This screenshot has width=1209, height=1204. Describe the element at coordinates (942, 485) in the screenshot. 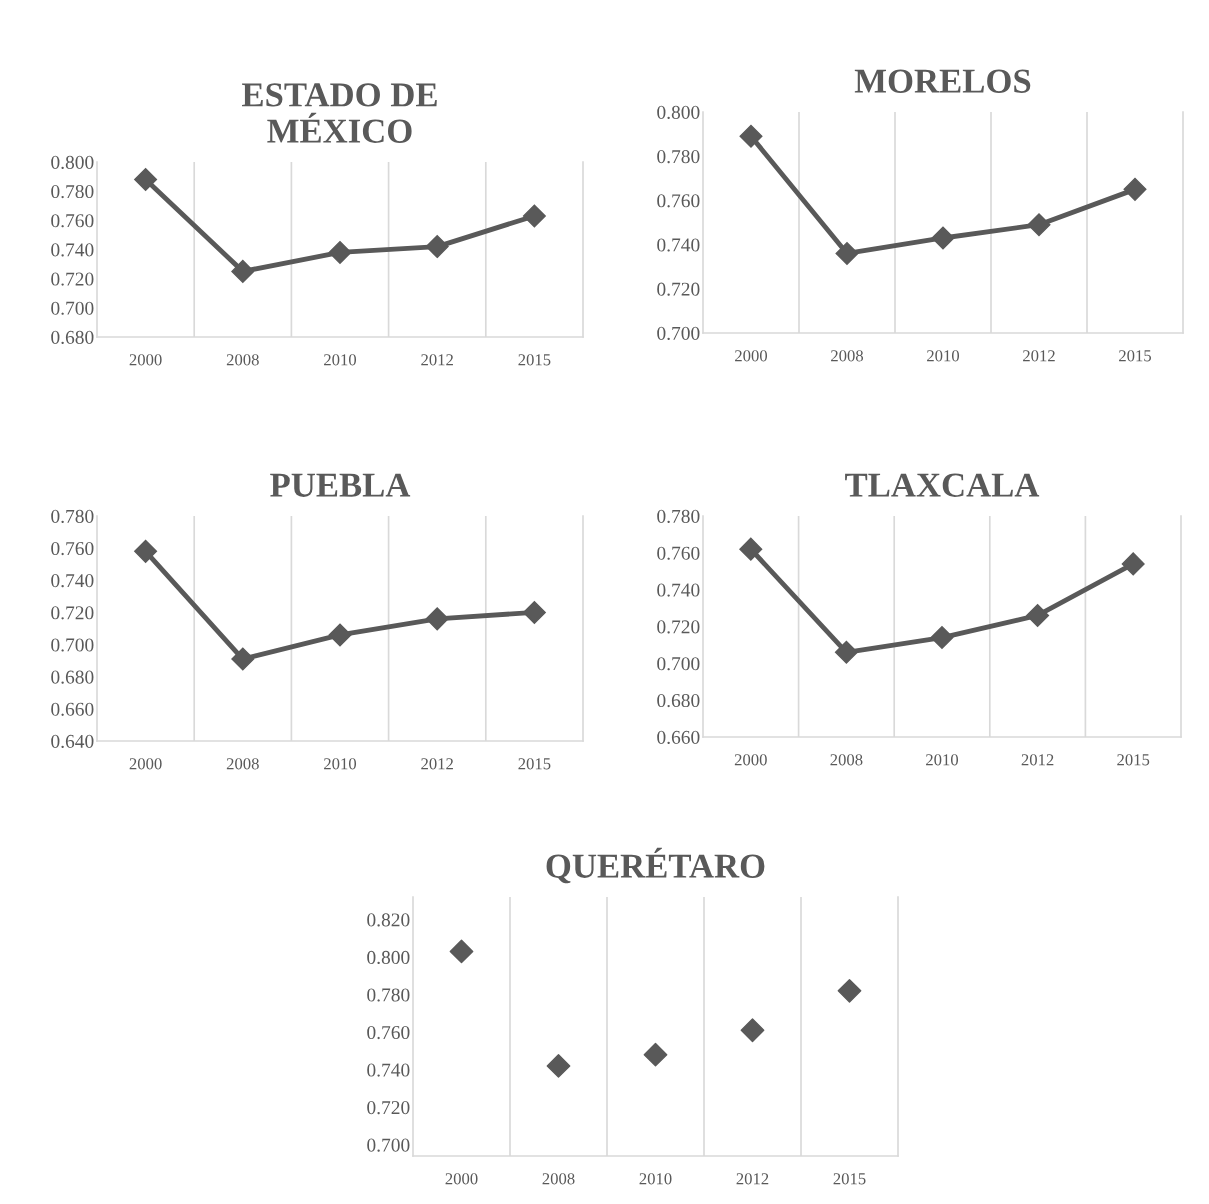

I see `chart-title: TLAXCALA` at that location.